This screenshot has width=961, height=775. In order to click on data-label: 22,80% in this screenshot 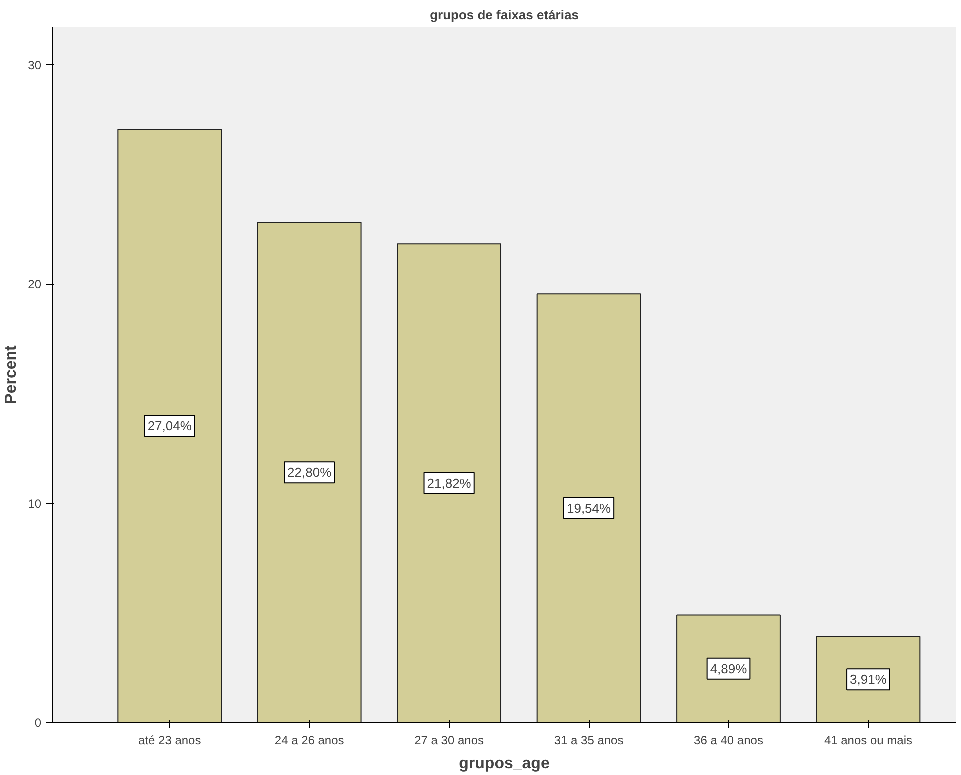, I will do `click(310, 472)`.